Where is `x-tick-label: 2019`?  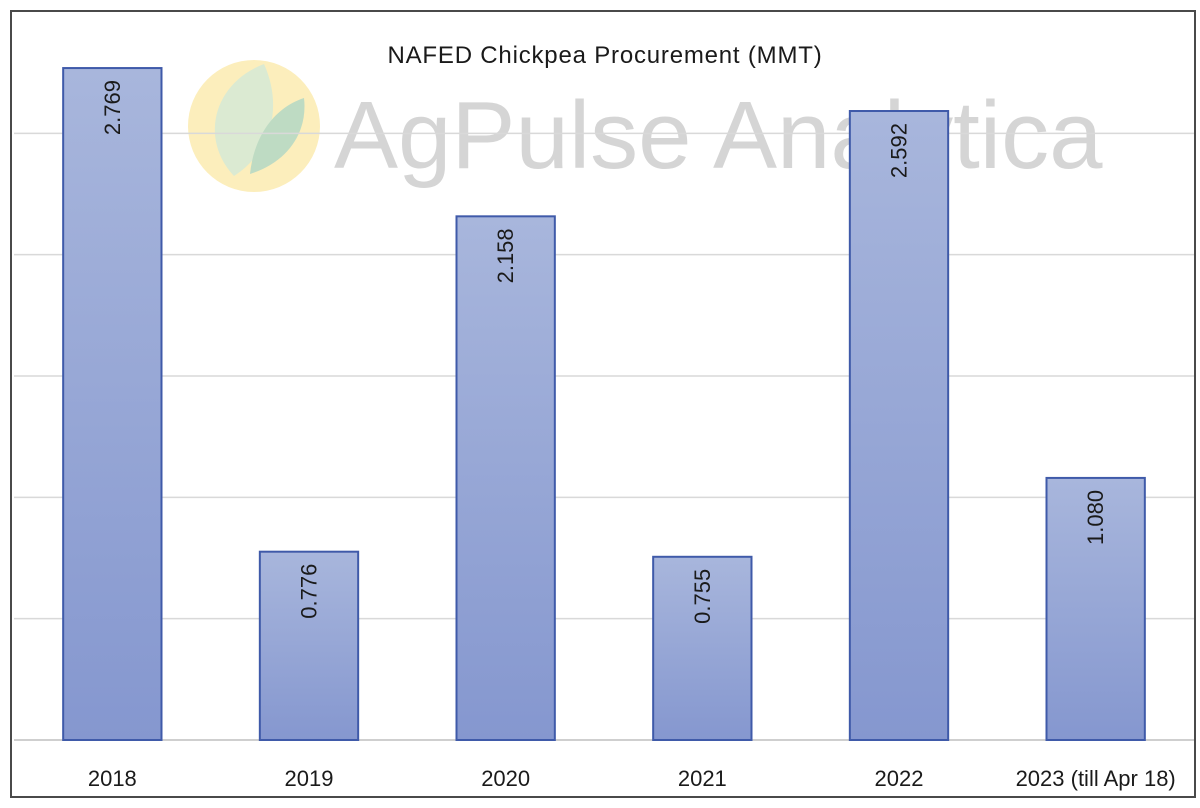 x-tick-label: 2019 is located at coordinates (309, 778).